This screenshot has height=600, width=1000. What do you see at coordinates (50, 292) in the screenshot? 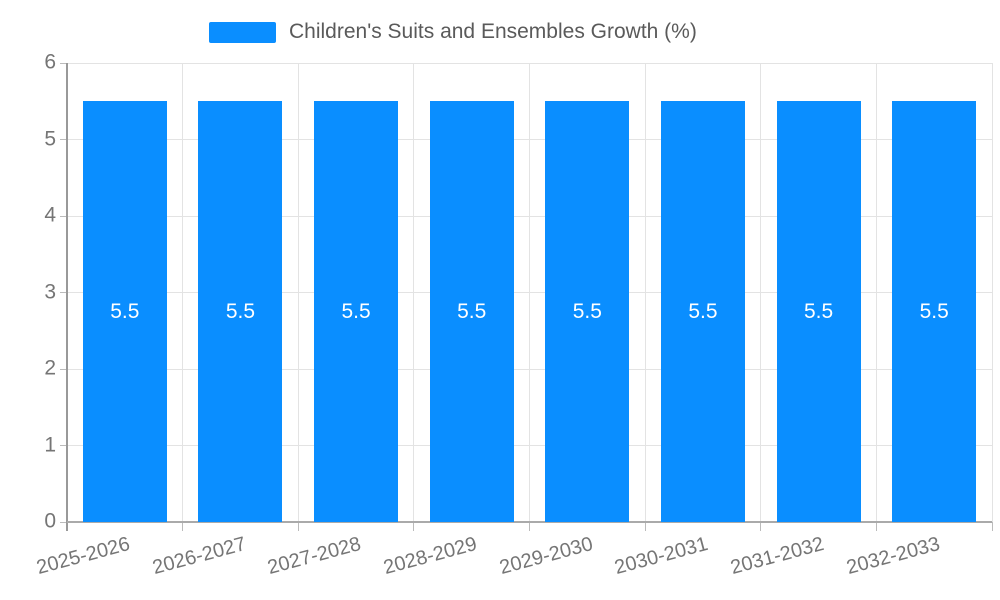
I see `y-axis-tick-label: 3` at bounding box center [50, 292].